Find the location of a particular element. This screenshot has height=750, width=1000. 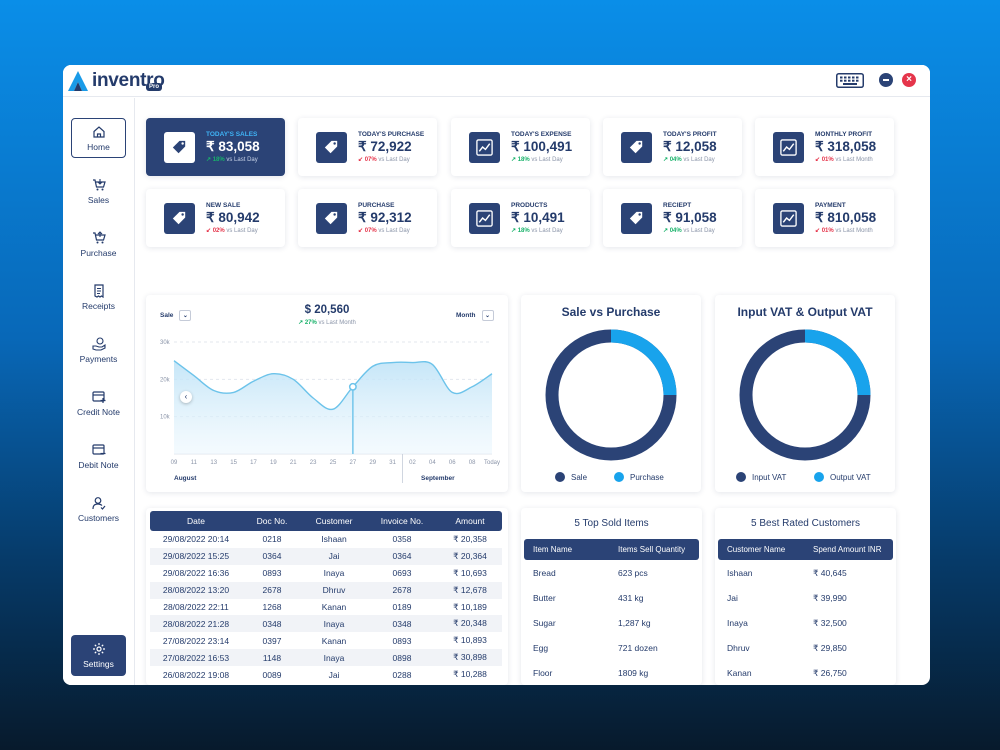

table-cell: 1148 is located at coordinates (272, 658).